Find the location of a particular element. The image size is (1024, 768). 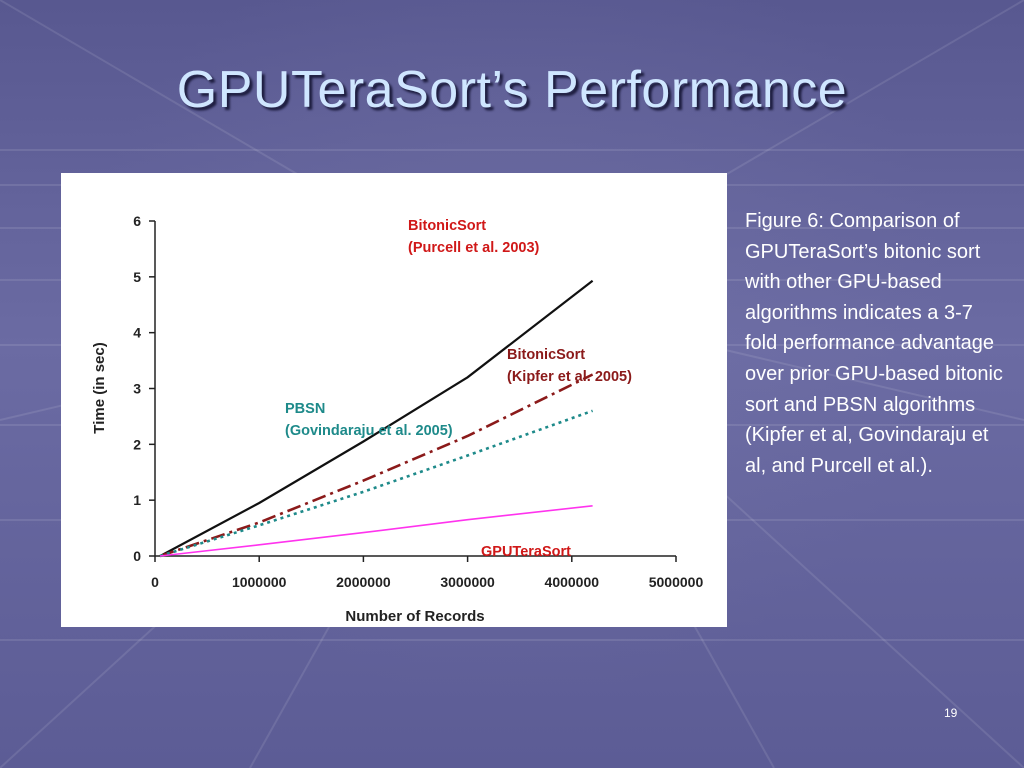

annotation-line: (Kipfer et al. 2005) is located at coordinates (569, 377).